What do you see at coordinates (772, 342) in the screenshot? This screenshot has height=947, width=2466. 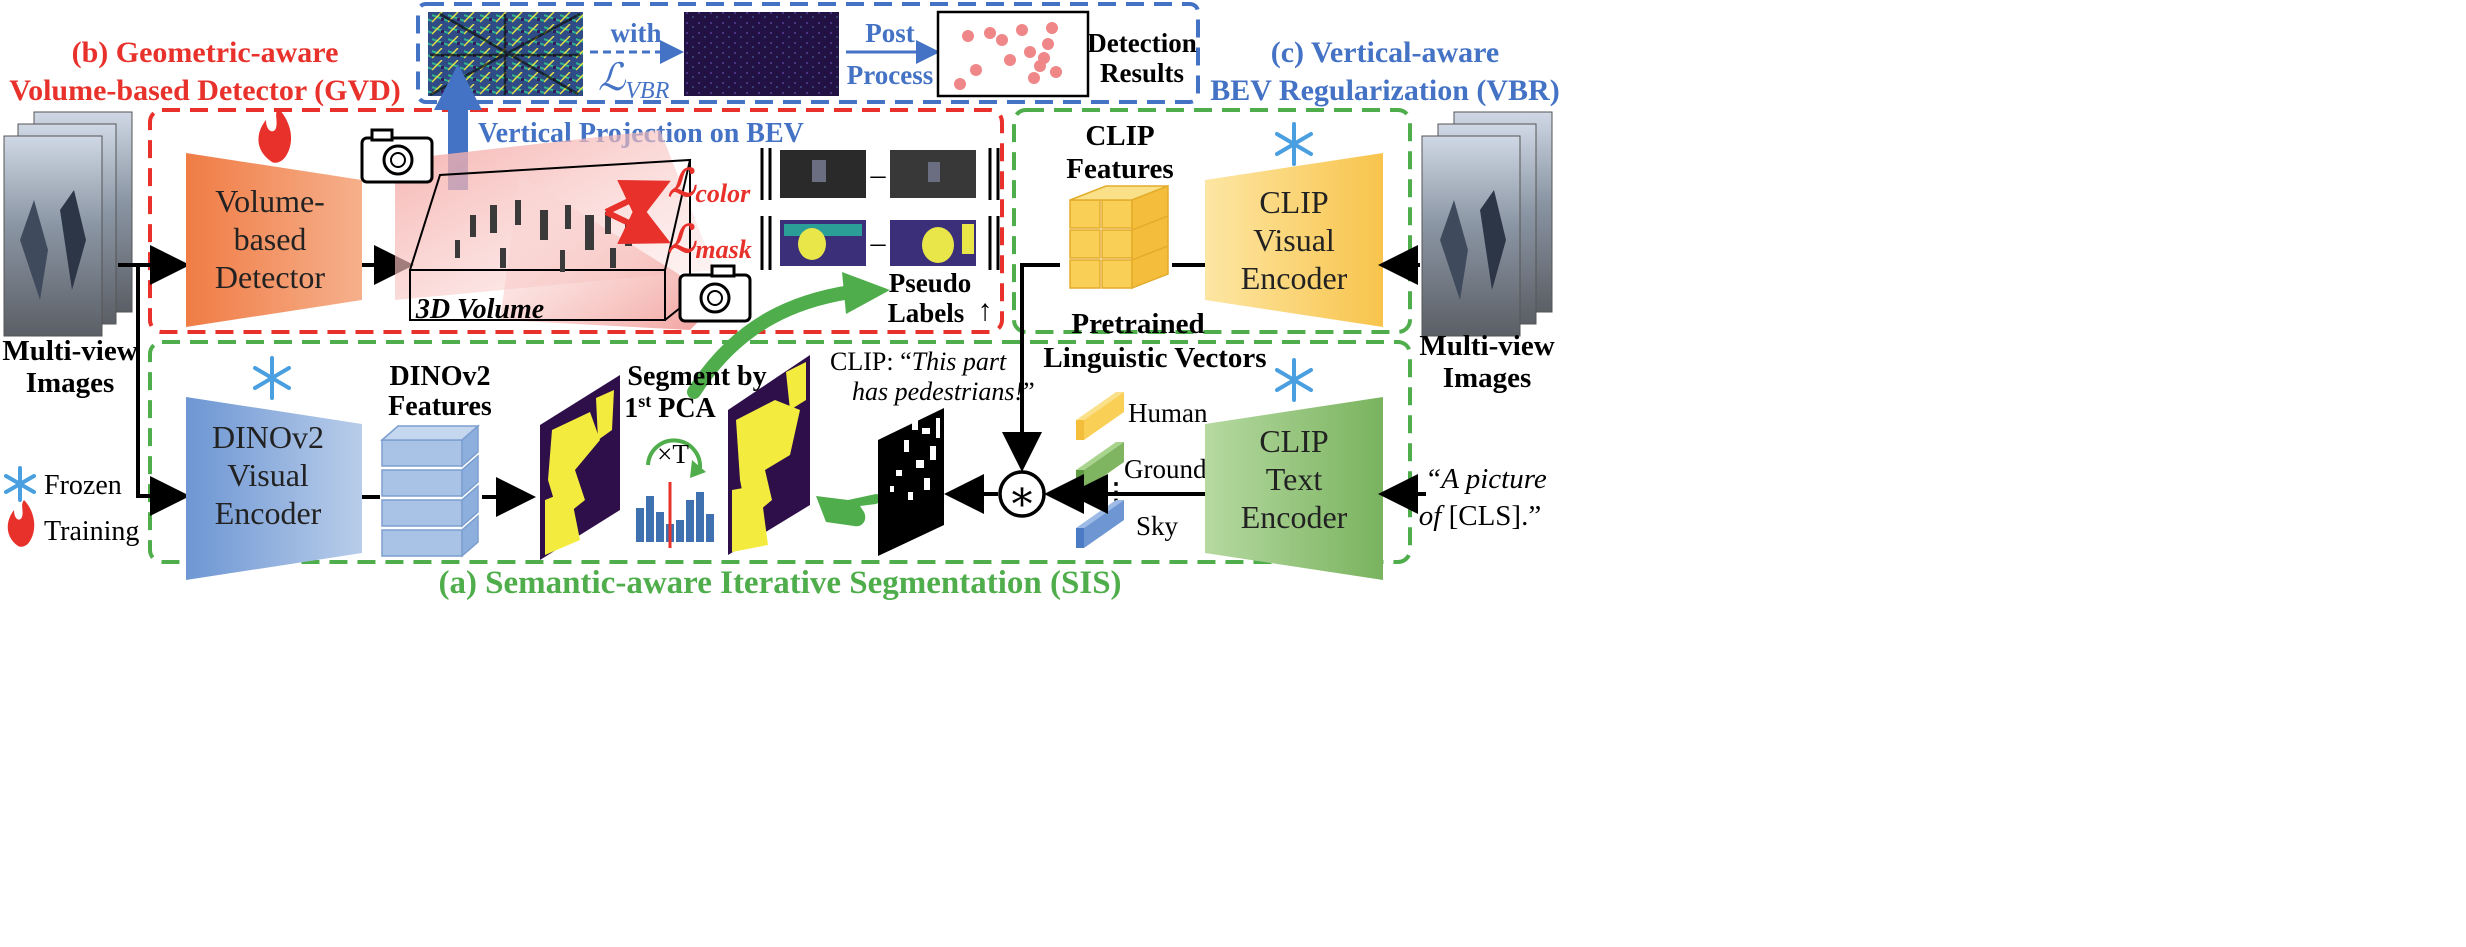 I see `pseudo-label-curve-arrow` at bounding box center [772, 342].